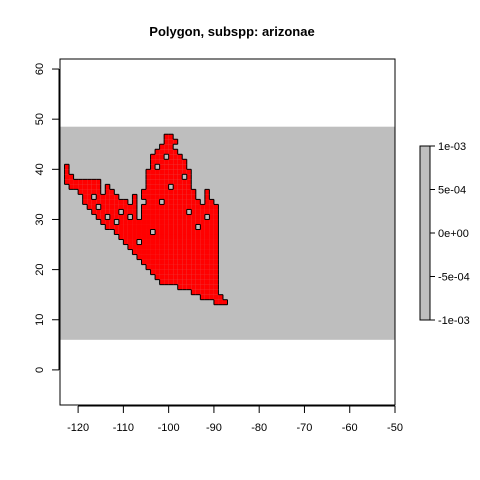  I want to click on x-axis: -120 -110 -100 -90 -80 -70 -60 -50, so click(235, 419).